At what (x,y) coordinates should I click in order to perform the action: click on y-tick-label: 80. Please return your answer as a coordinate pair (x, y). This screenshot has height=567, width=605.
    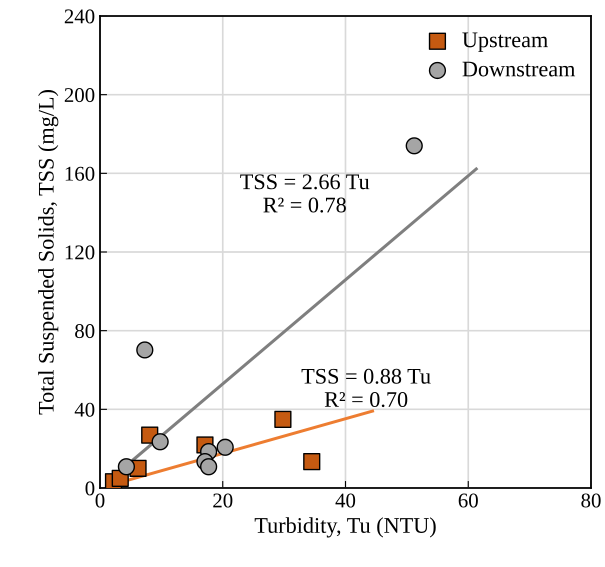
    Looking at the image, I should click on (84, 331).